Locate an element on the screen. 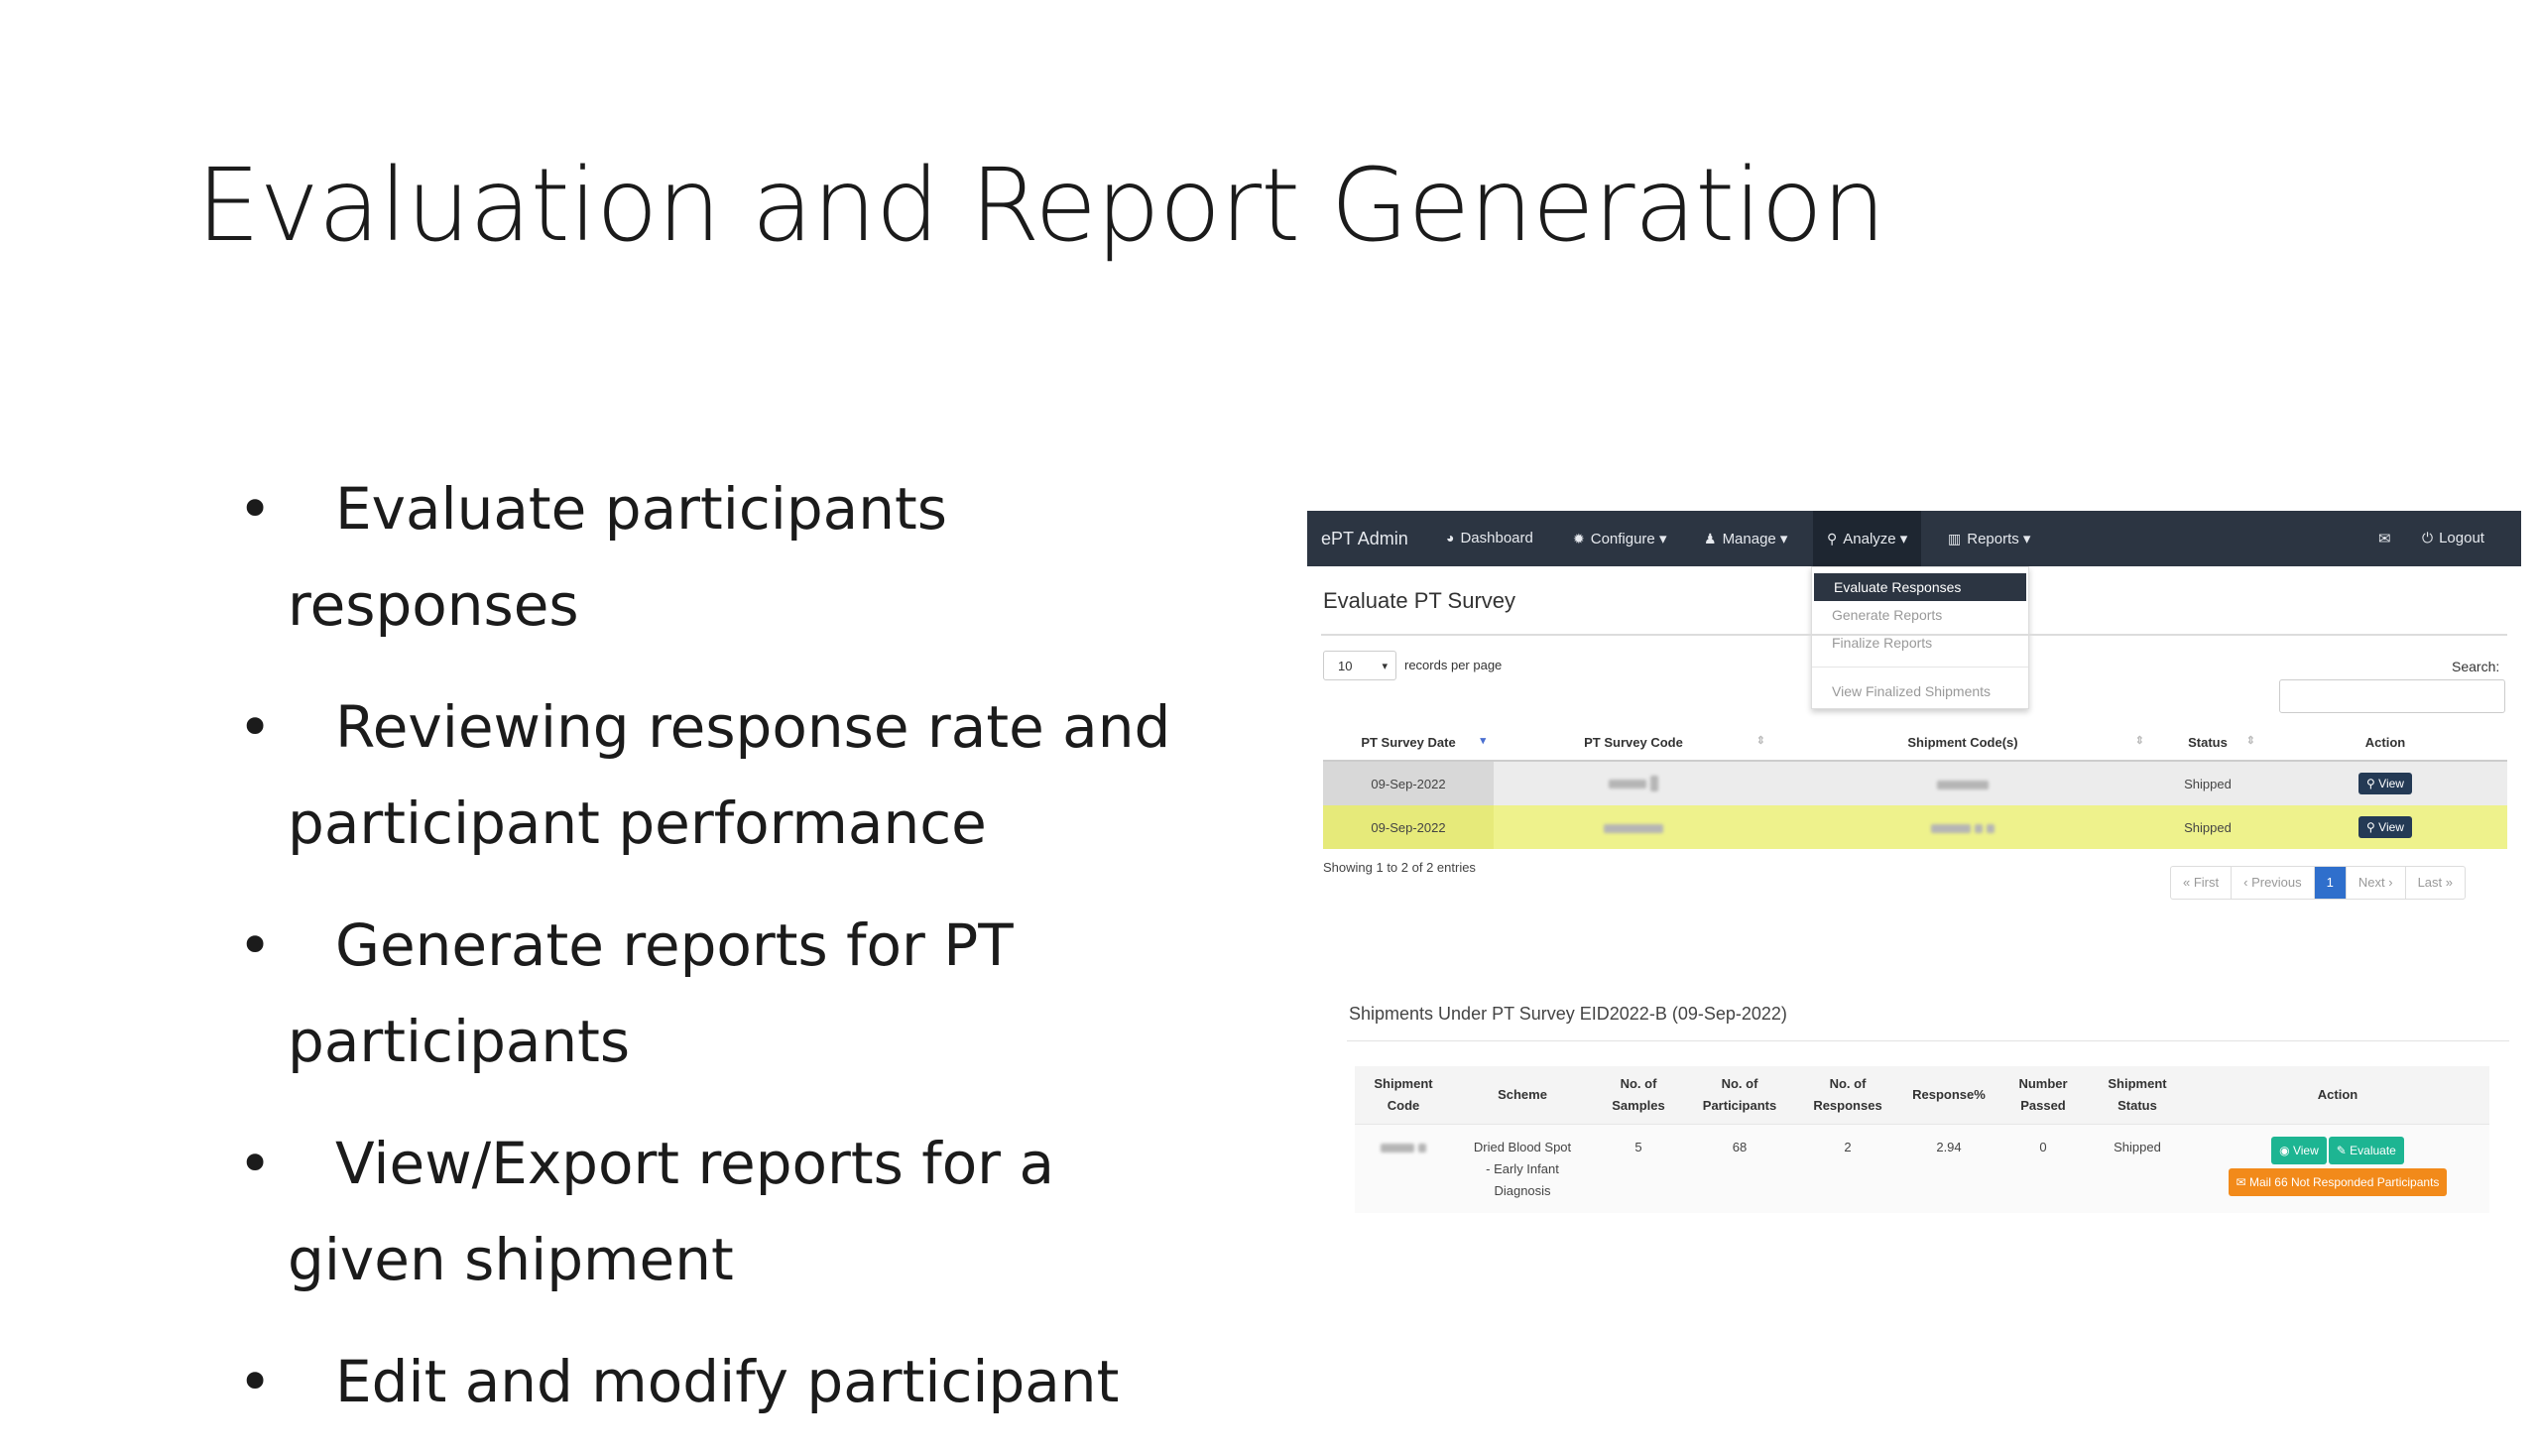 The width and height of the screenshot is (2539, 1456). search-label: Search: is located at coordinates (2476, 666).